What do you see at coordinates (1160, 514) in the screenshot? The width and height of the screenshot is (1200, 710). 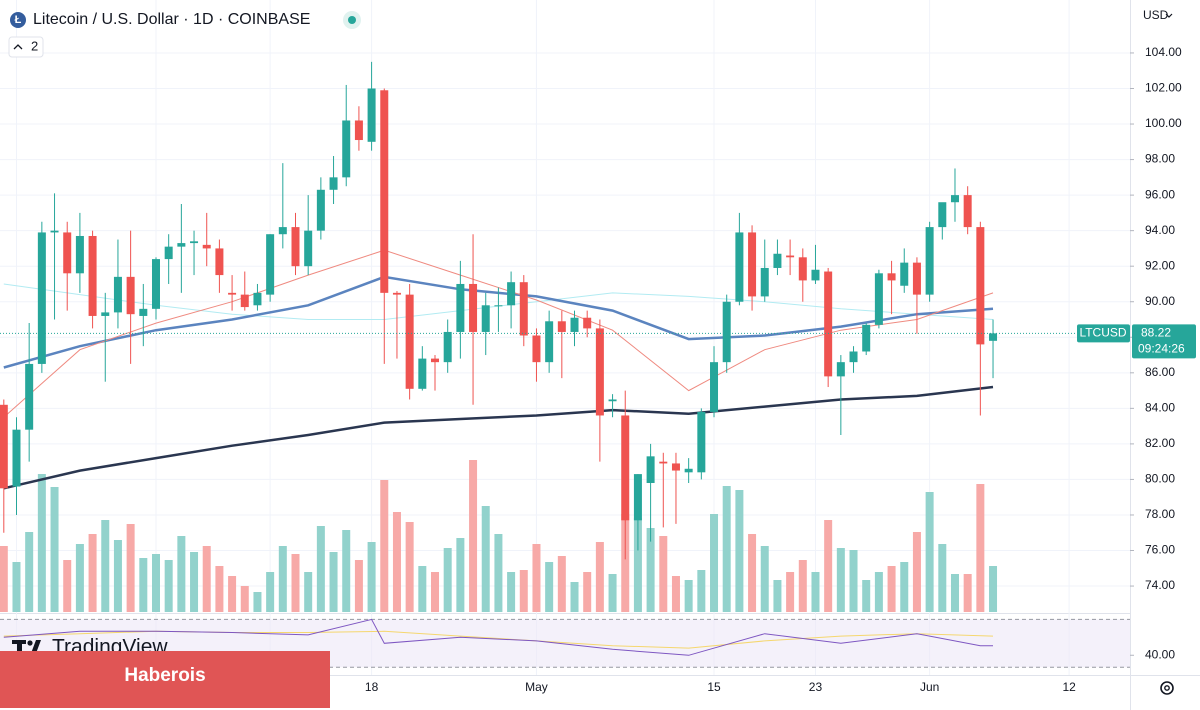 I see `y-tick-label: 78.00` at bounding box center [1160, 514].